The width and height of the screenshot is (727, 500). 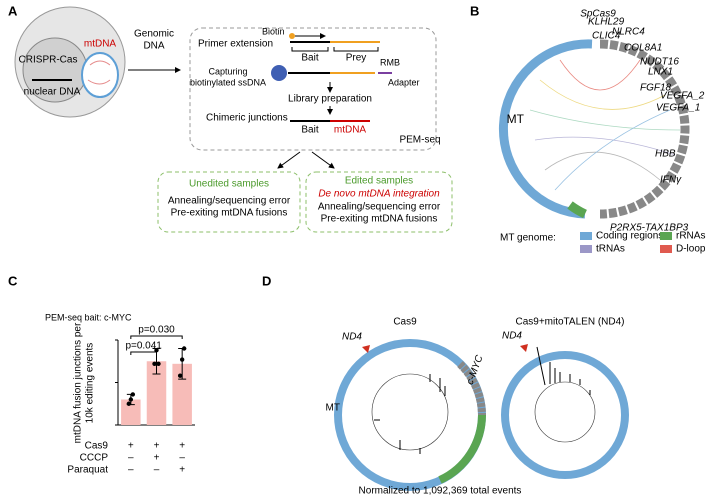 I want to click on gene-label: NLRC4, so click(x=628, y=32).